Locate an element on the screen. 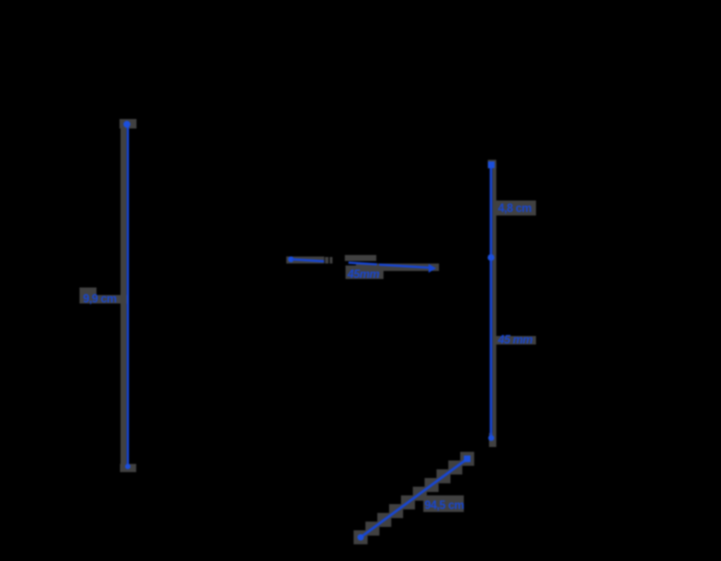 This screenshot has width=721, height=561. svg-text: 45 mm is located at coordinates (515, 341).